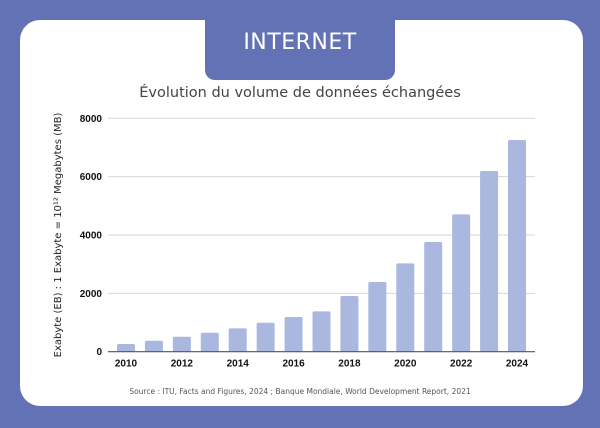  What do you see at coordinates (517, 245) in the screenshot?
I see `bar-2024` at bounding box center [517, 245].